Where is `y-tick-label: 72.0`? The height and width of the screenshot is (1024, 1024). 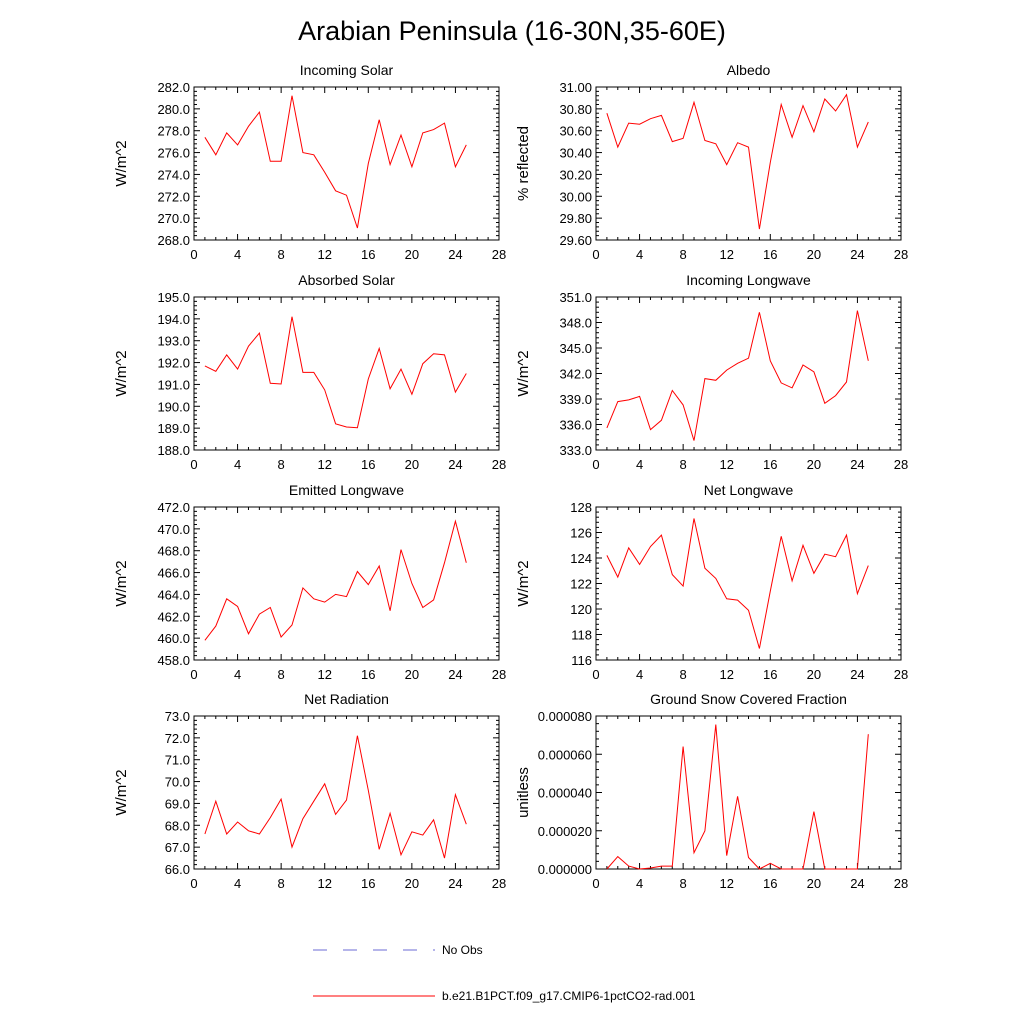 y-tick-label: 72.0 is located at coordinates (177, 738).